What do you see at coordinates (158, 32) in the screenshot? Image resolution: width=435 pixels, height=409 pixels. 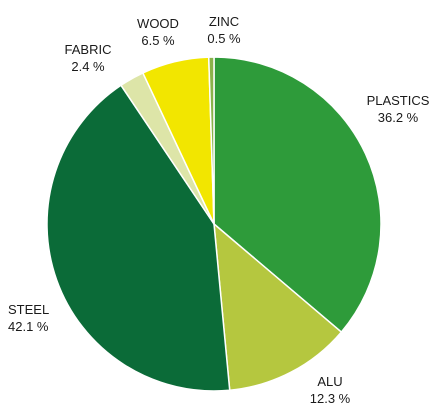 I see `slice-label-wood: WOOD 6.5 %` at bounding box center [158, 32].